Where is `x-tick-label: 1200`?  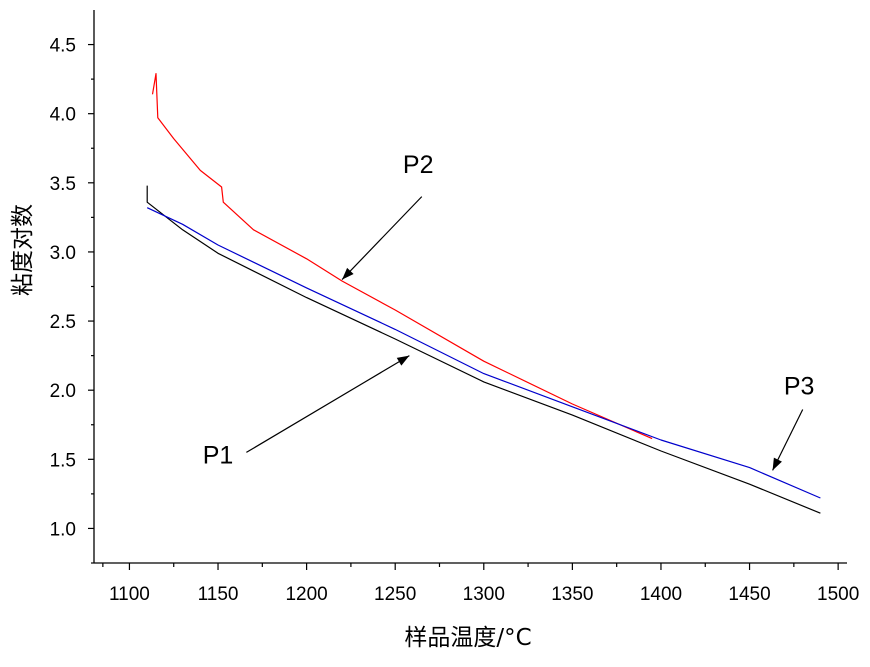
x-tick-label: 1200 is located at coordinates (306, 594).